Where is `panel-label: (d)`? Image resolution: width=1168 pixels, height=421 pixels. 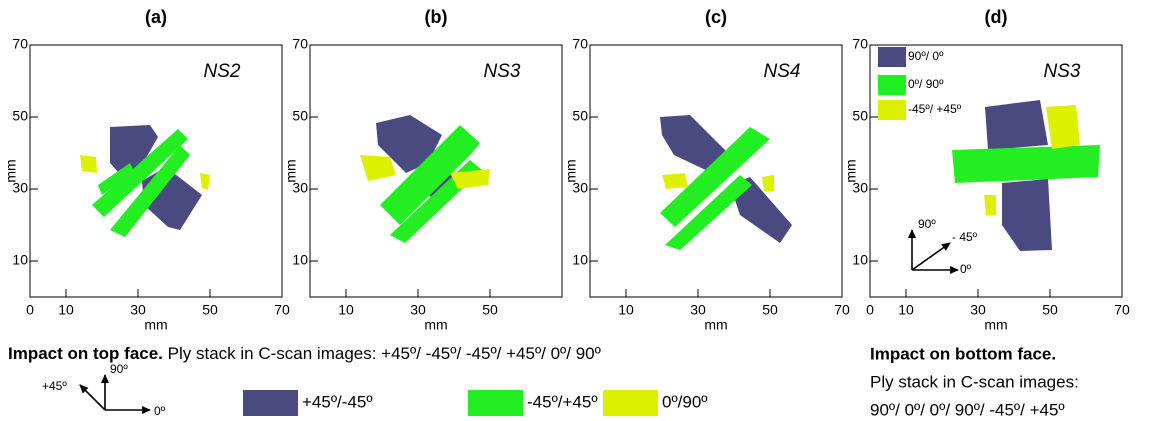
panel-label: (d) is located at coordinates (996, 17).